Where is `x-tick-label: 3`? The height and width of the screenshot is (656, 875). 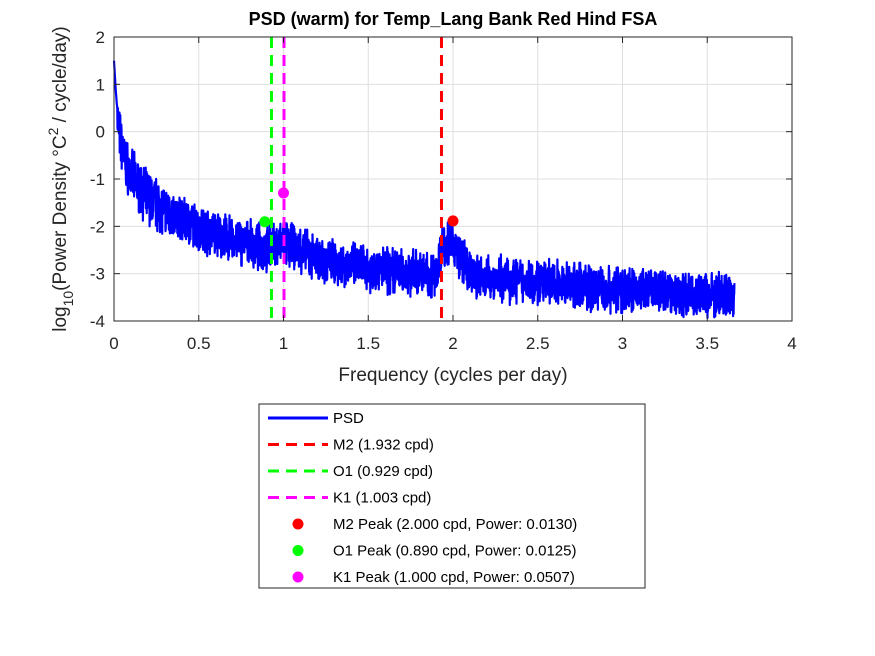
x-tick-label: 3 is located at coordinates (622, 343).